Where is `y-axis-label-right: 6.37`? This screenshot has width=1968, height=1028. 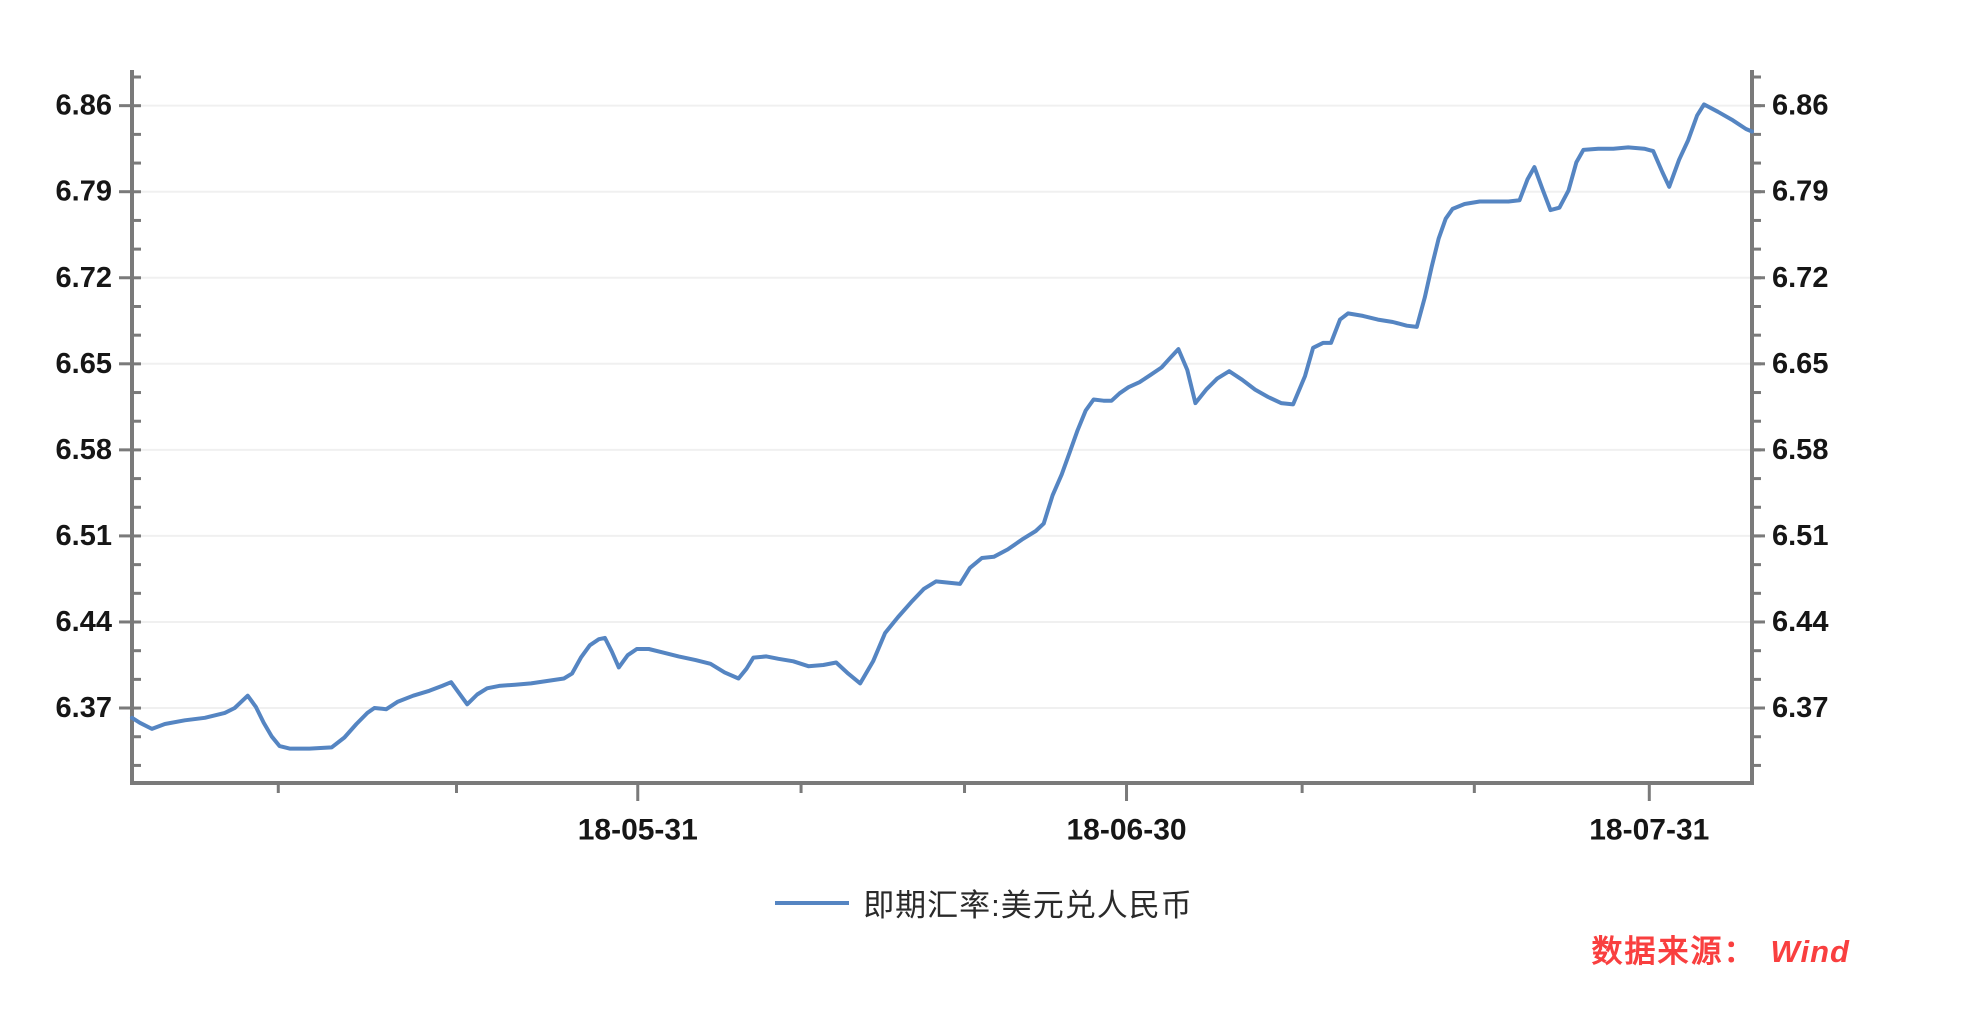 y-axis-label-right: 6.37 is located at coordinates (1800, 708).